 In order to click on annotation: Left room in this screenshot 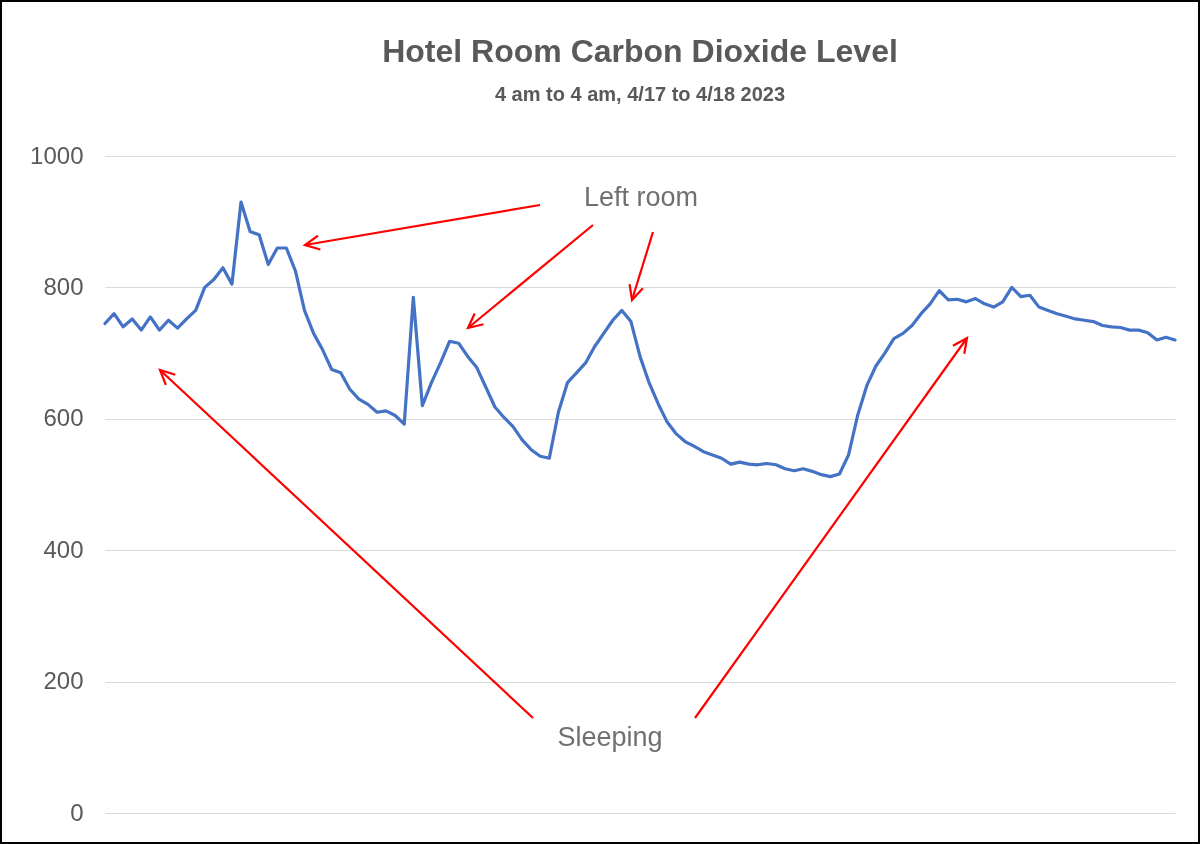, I will do `click(641, 197)`.